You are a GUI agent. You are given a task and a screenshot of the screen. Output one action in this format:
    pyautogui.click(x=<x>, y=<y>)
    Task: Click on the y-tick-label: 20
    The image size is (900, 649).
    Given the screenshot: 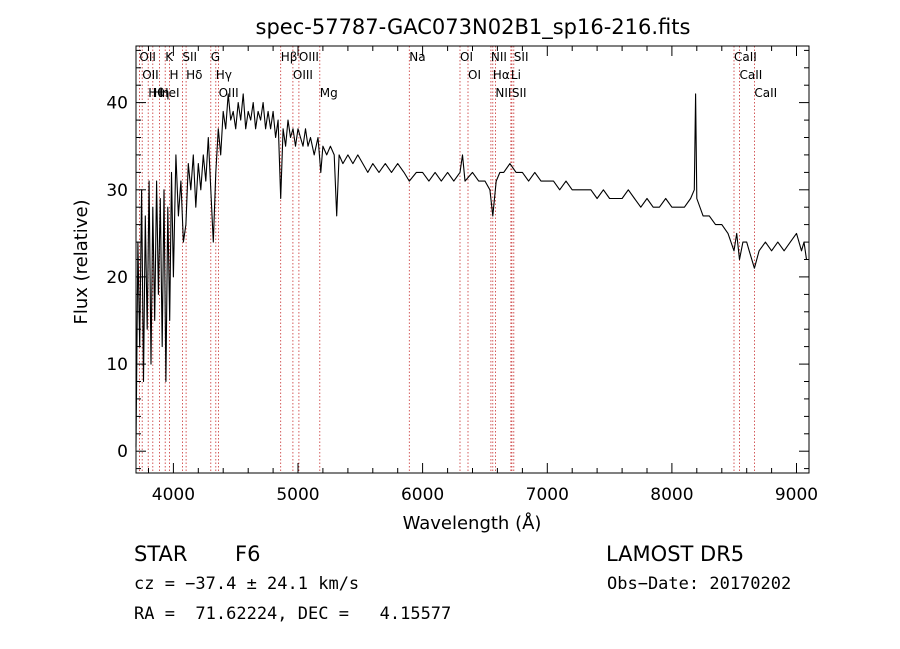 What is the action you would take?
    pyautogui.click(x=117, y=278)
    